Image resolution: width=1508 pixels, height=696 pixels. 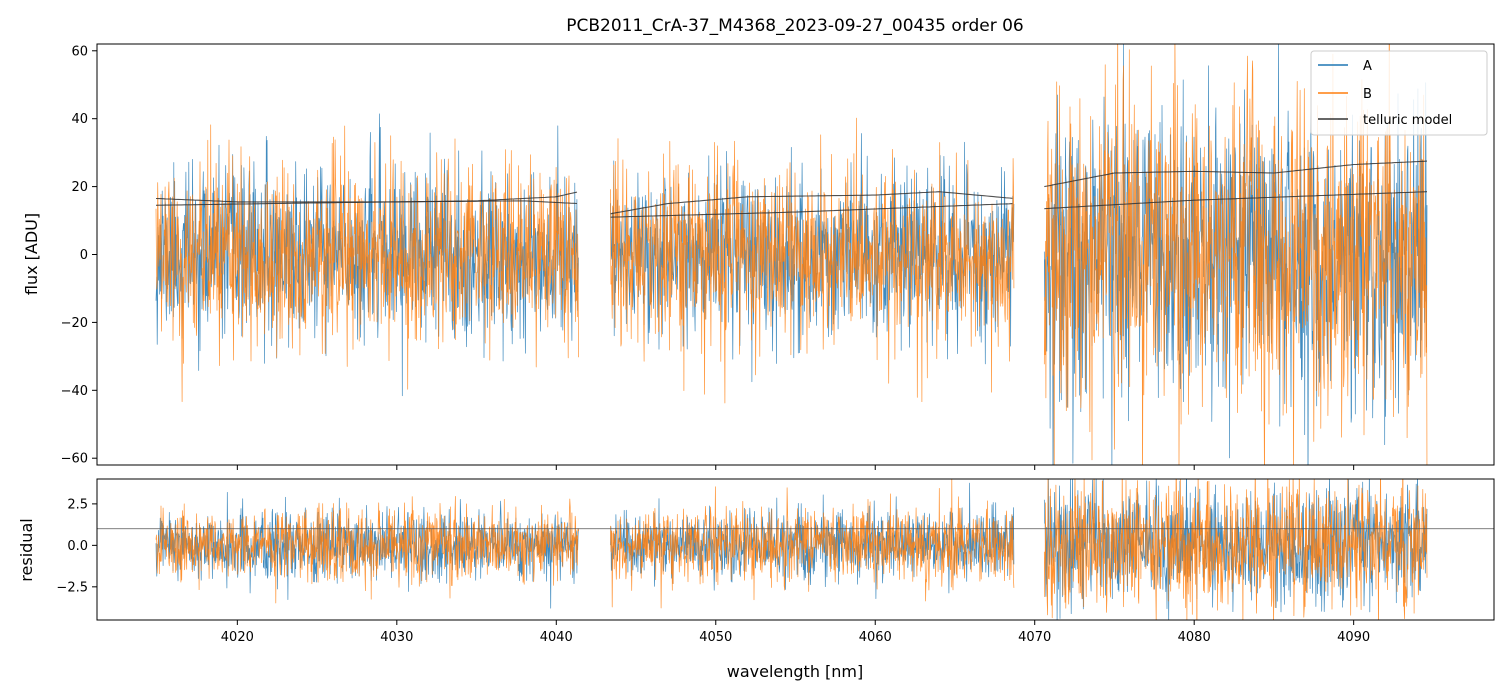 I want to click on legend-label-b: B, so click(x=1367, y=94).